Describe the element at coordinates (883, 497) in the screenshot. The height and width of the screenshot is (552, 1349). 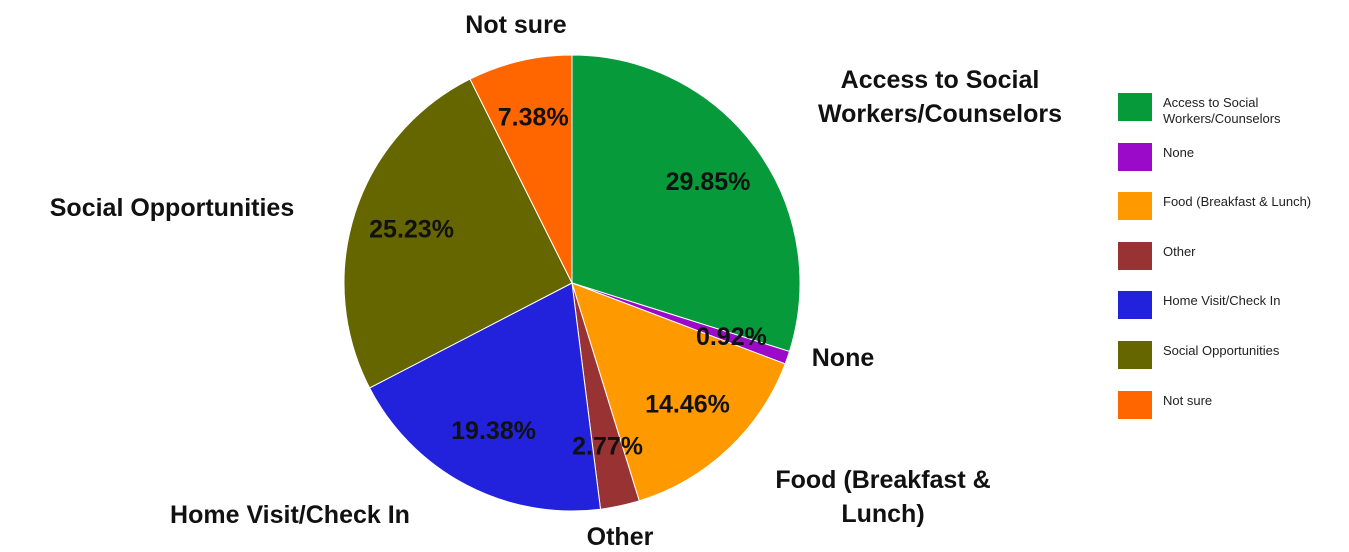
I see `slice-label: Food (Breakfast & Lunch)` at that location.